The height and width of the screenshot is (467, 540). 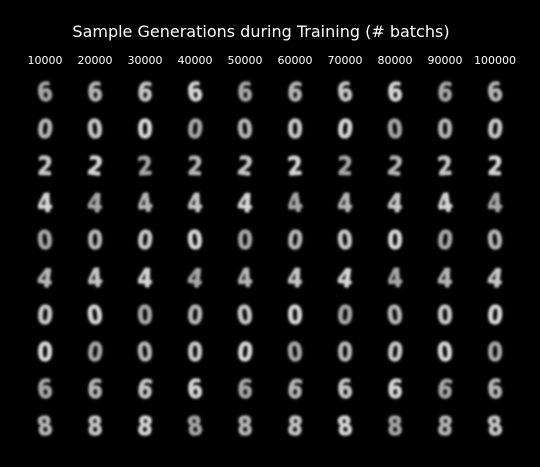 I want to click on column-label: 90000, so click(x=445, y=60).